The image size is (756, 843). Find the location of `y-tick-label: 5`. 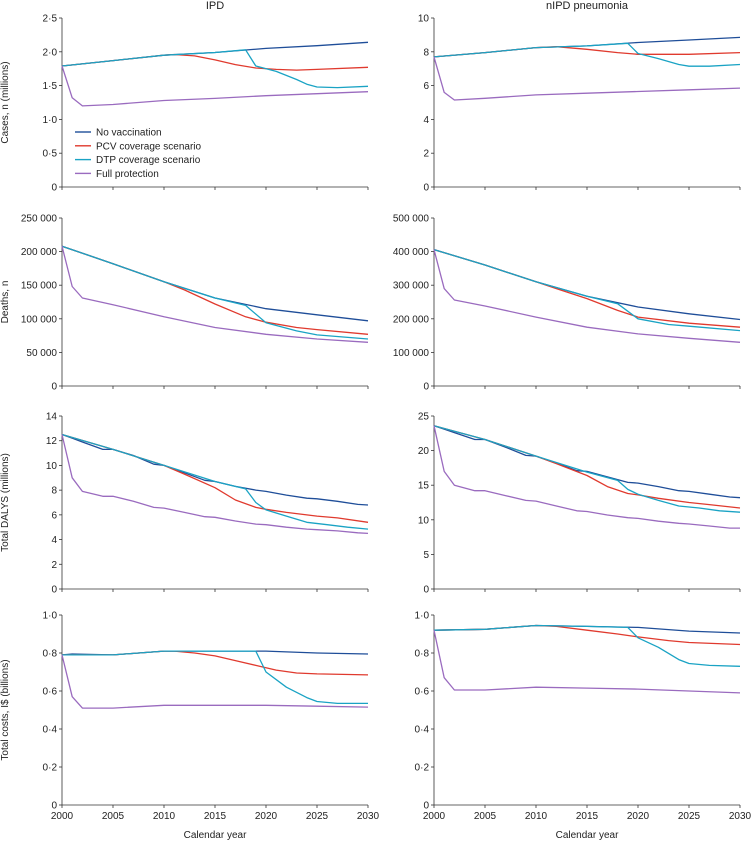

y-tick-label: 5 is located at coordinates (426, 555).